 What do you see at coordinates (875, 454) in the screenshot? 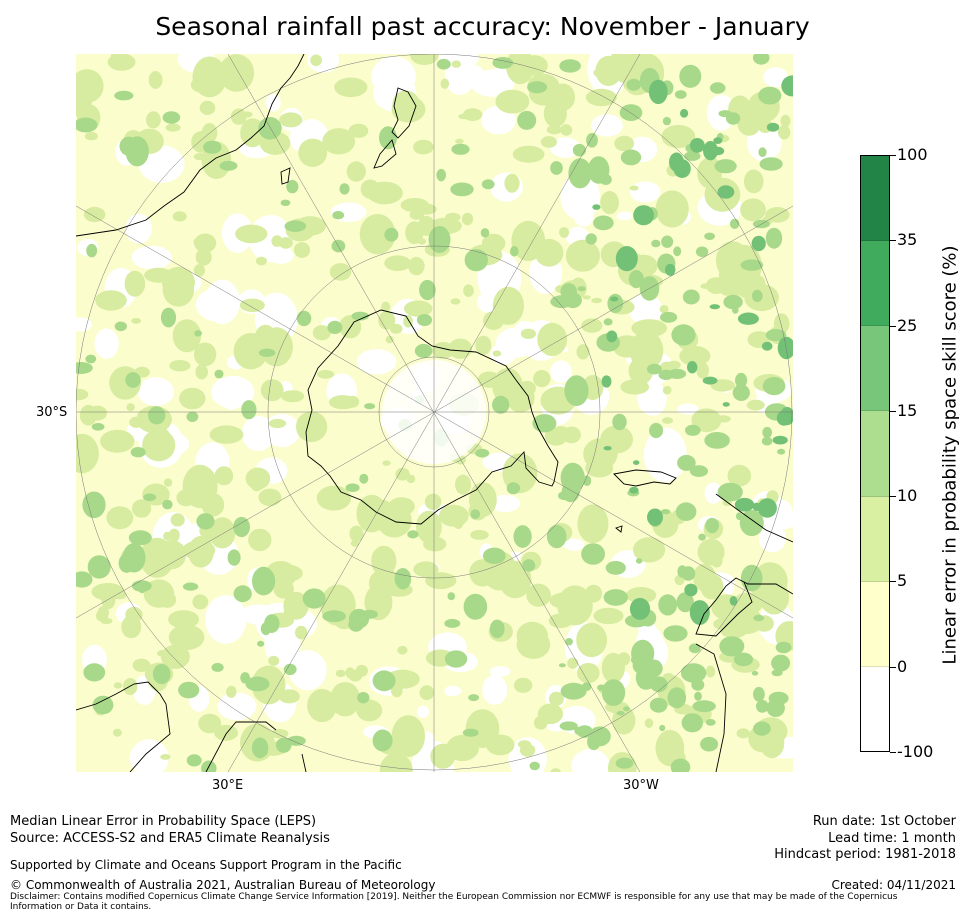
I see `colorbar-segment` at bounding box center [875, 454].